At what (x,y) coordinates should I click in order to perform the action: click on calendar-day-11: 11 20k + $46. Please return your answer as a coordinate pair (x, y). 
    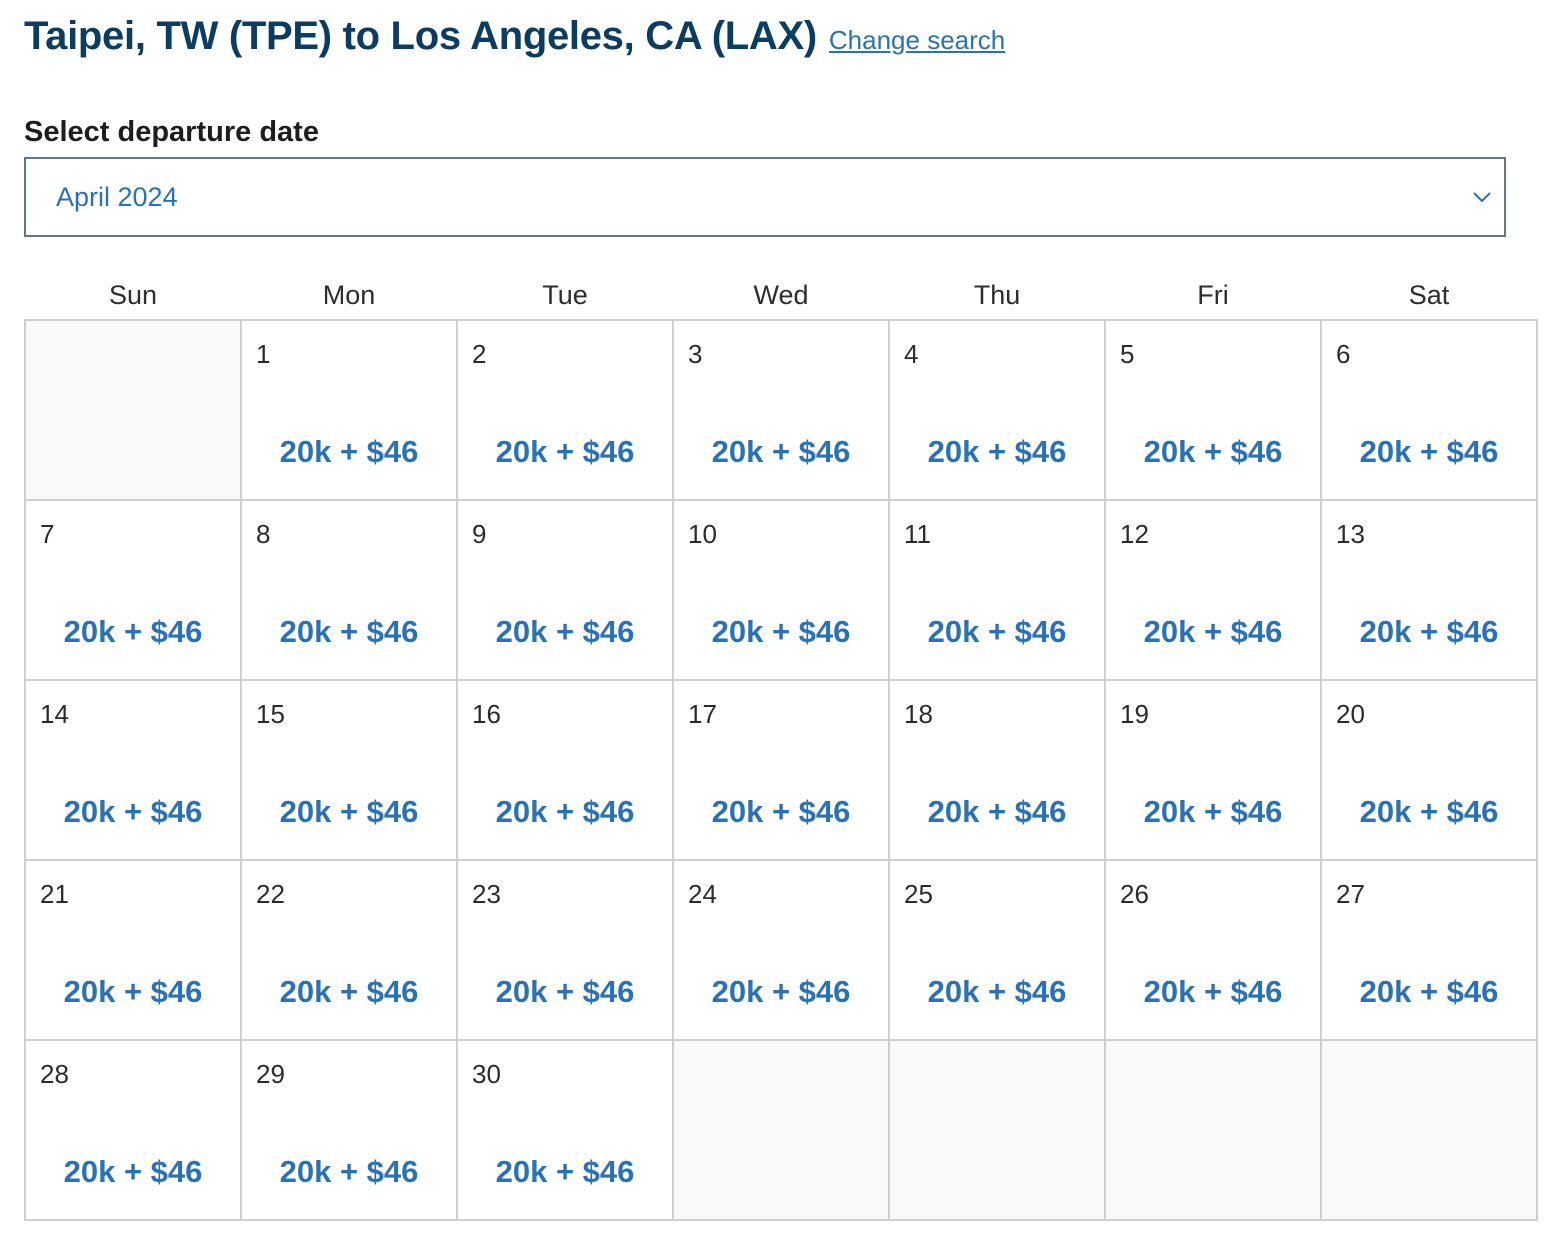
    Looking at the image, I should click on (998, 591).